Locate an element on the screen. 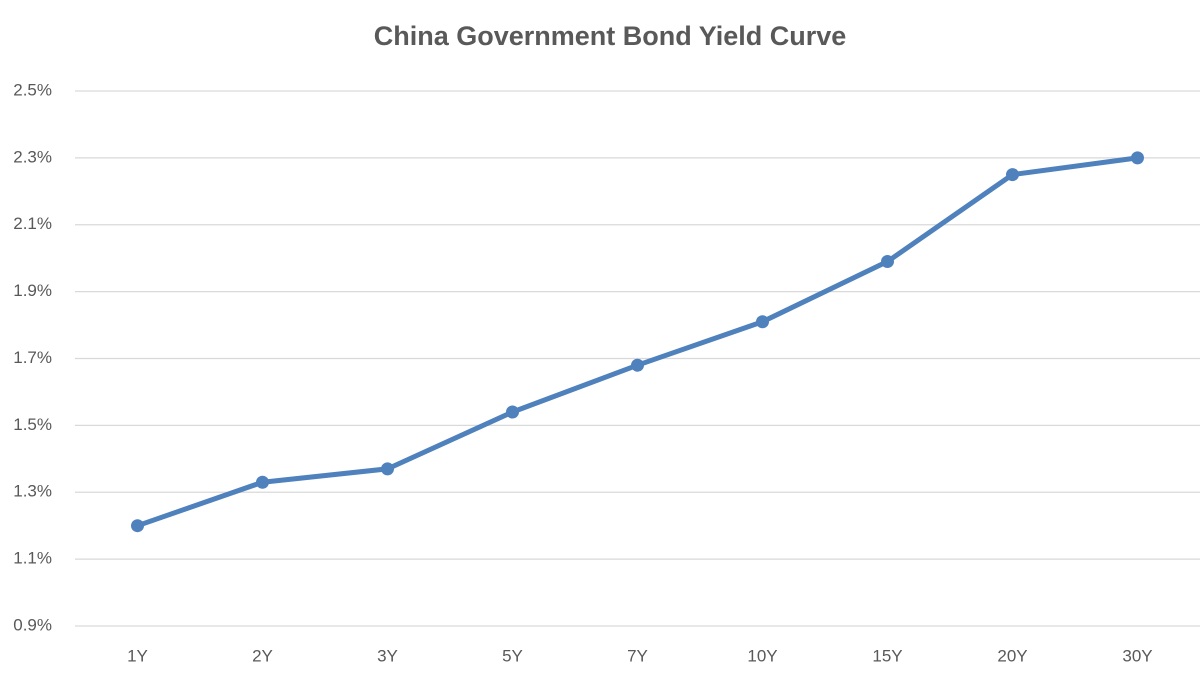 The width and height of the screenshot is (1200, 677). chart-title: China Government Bond Yield Curve is located at coordinates (610, 36).